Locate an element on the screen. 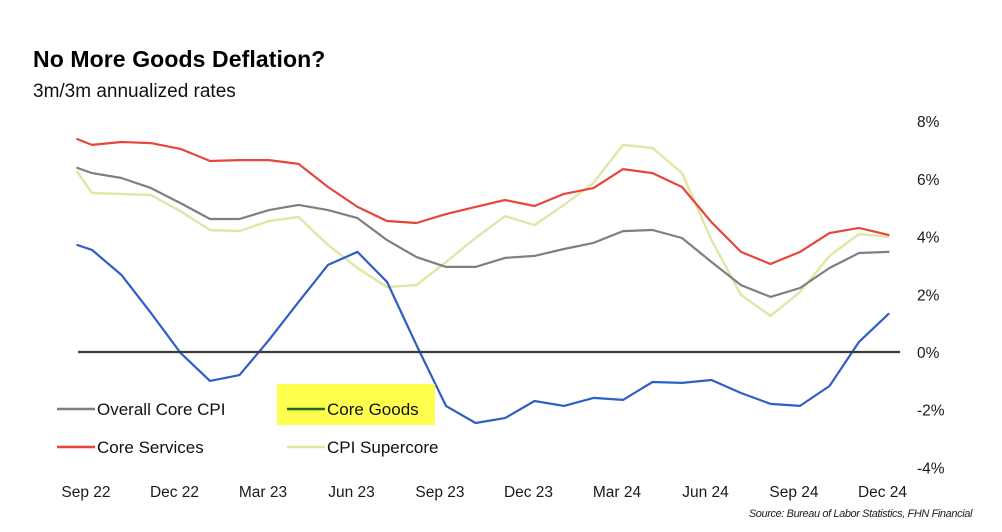  y-tick-label: -4% is located at coordinates (931, 468).